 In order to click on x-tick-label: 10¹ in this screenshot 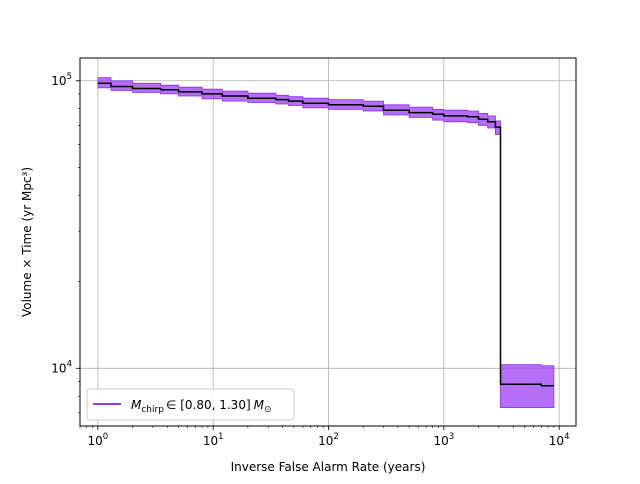, I will do `click(213, 440)`.